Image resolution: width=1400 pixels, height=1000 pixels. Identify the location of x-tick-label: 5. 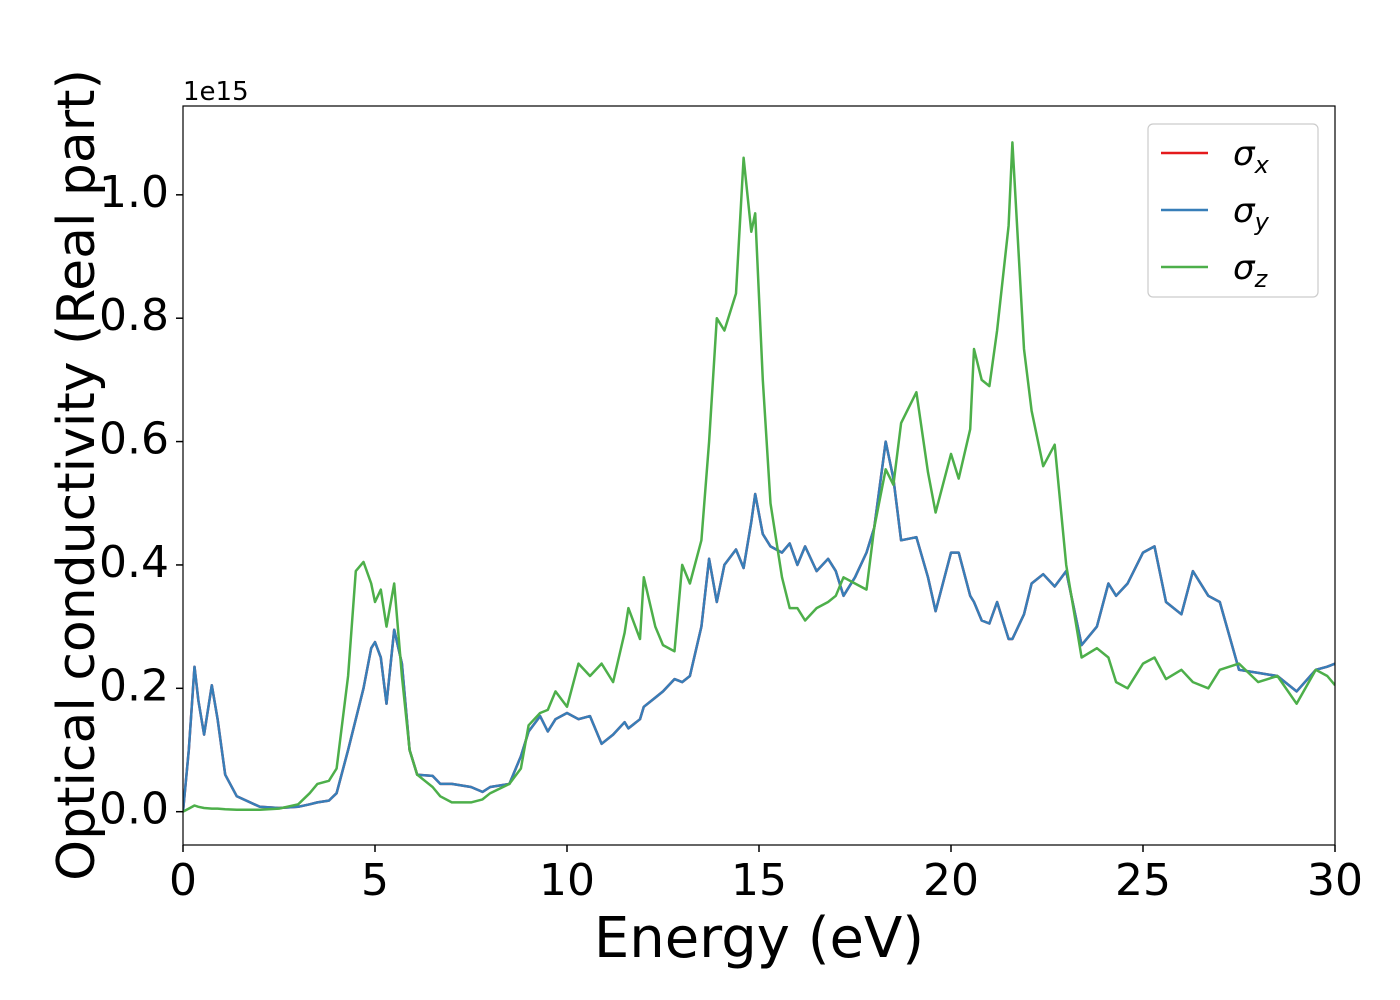
(375, 880).